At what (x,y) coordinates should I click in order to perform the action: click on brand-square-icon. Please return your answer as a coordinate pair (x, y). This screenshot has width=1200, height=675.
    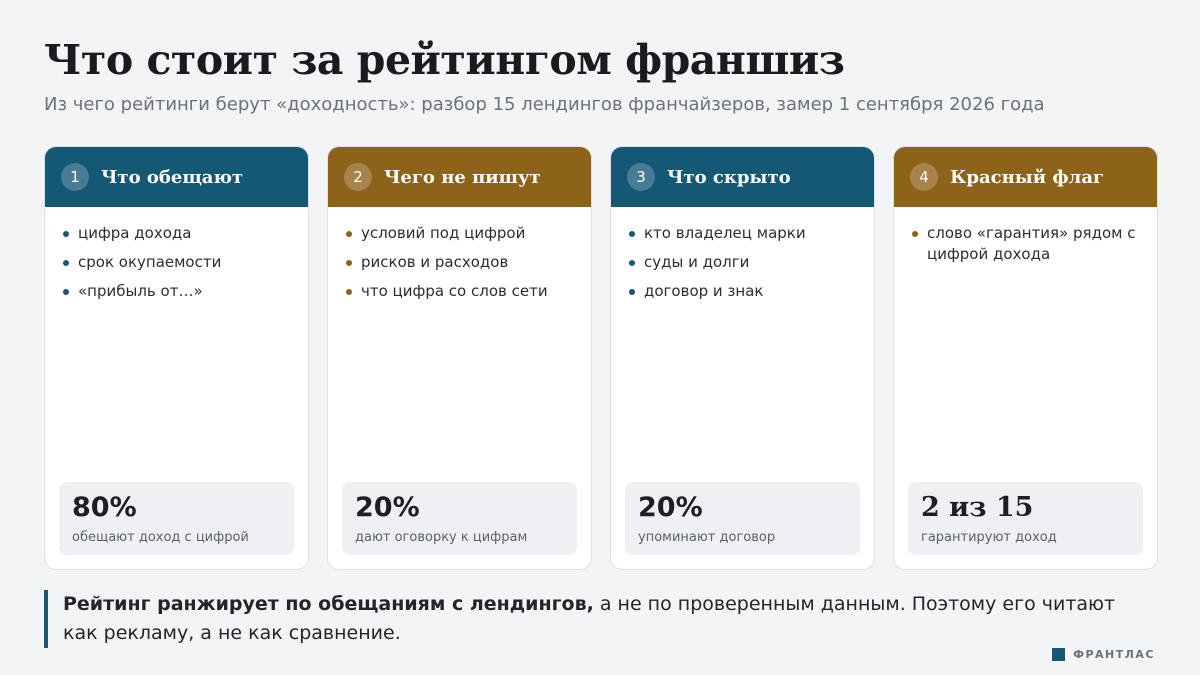
    Looking at the image, I should click on (1059, 654).